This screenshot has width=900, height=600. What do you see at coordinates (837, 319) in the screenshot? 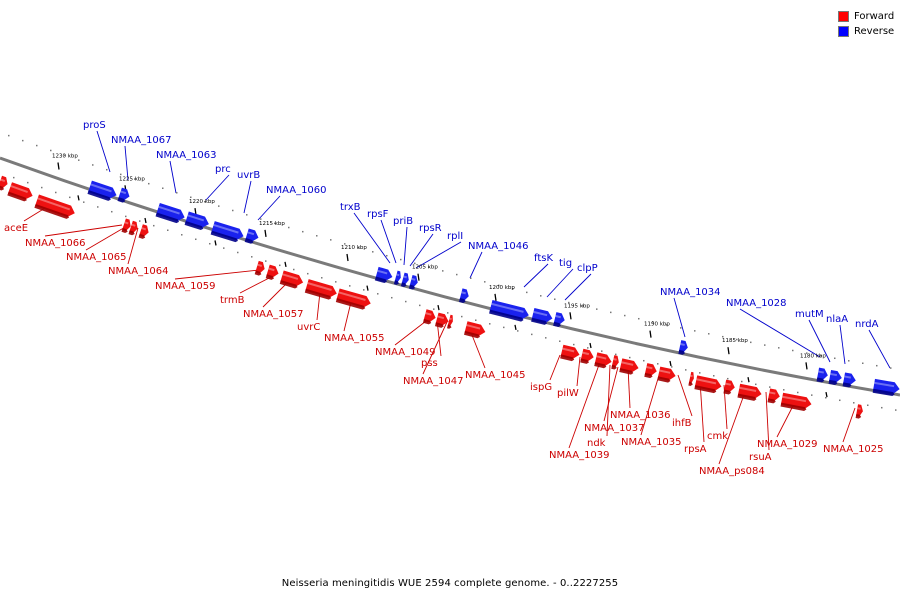
I see `reverse-gene-label: nlaA` at bounding box center [837, 319].